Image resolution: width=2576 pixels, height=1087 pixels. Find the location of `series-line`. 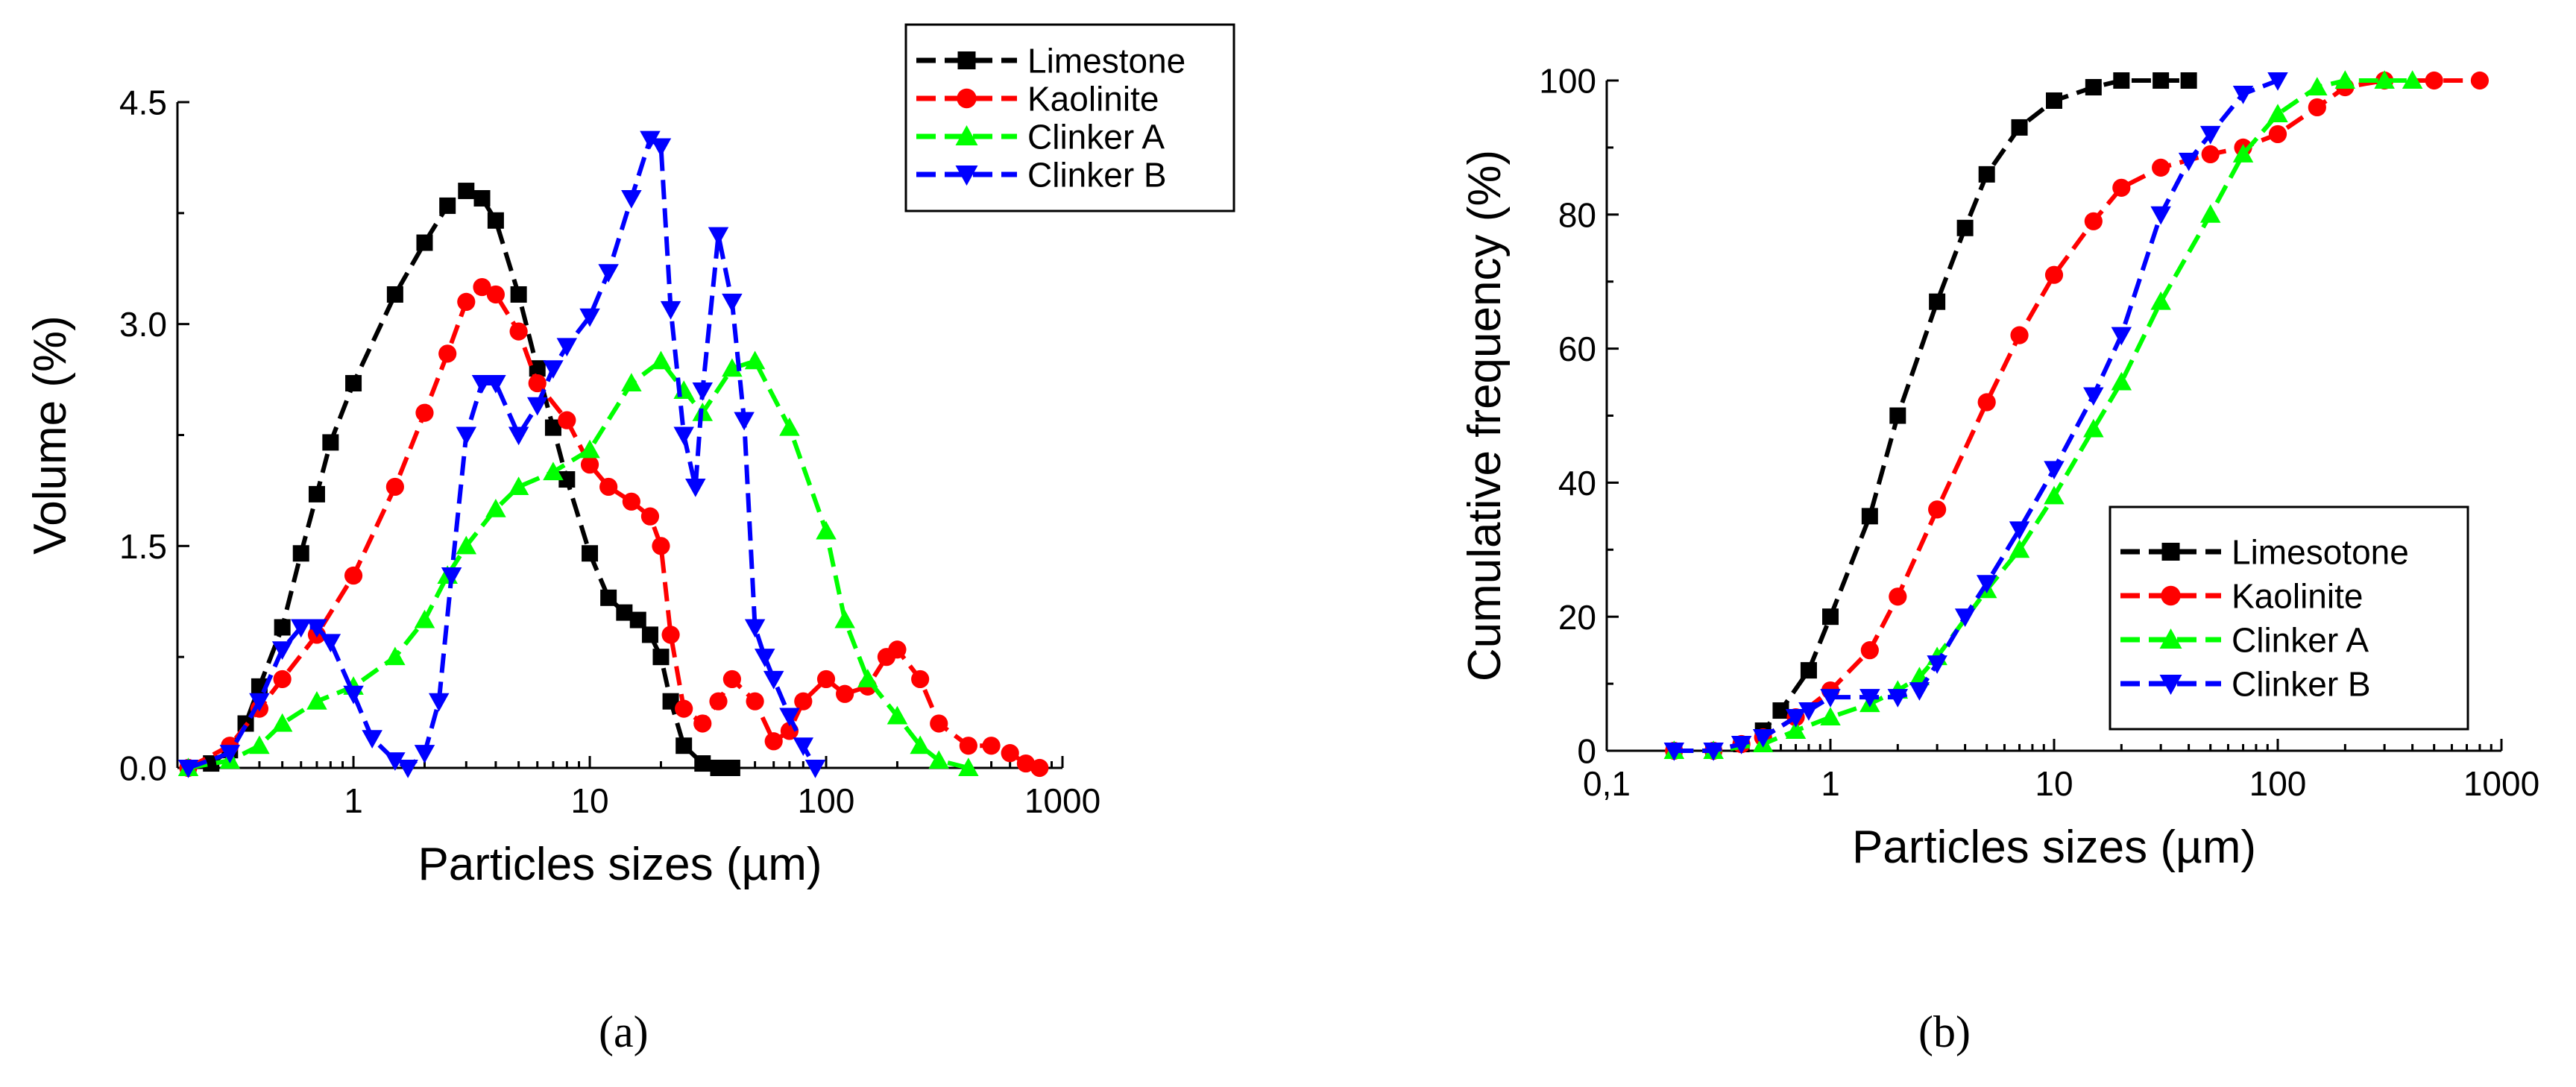

series-line is located at coordinates (614, 528).